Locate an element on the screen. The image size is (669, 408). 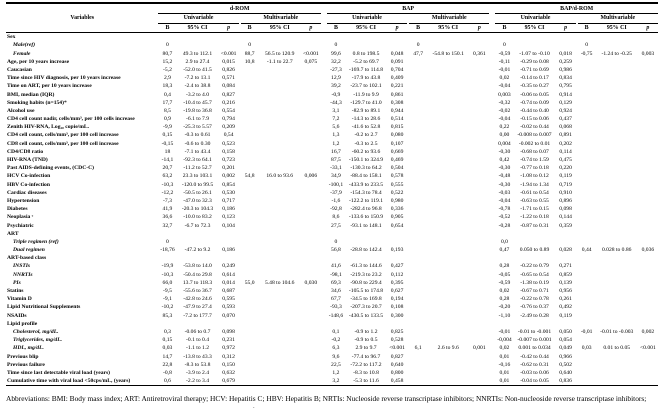
value-cell: 0,049 is located at coordinates (565, 348).